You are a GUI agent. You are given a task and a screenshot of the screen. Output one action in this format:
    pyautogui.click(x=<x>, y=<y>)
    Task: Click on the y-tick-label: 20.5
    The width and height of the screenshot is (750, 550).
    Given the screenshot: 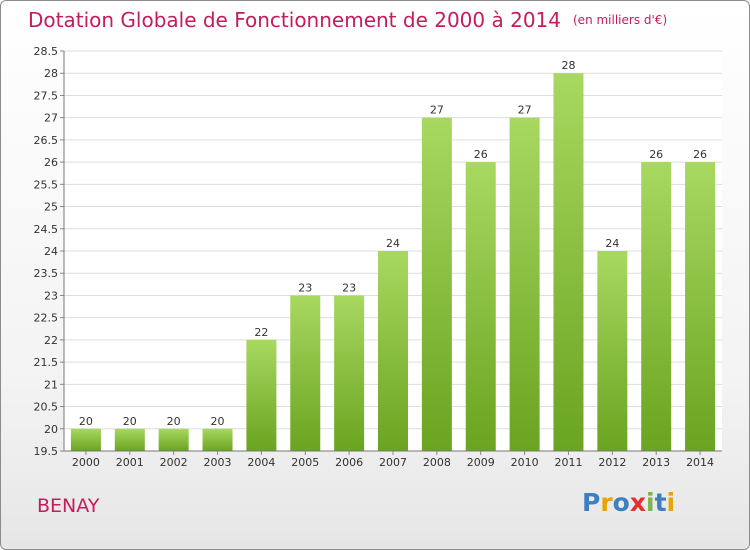 What is the action you would take?
    pyautogui.click(x=46, y=407)
    